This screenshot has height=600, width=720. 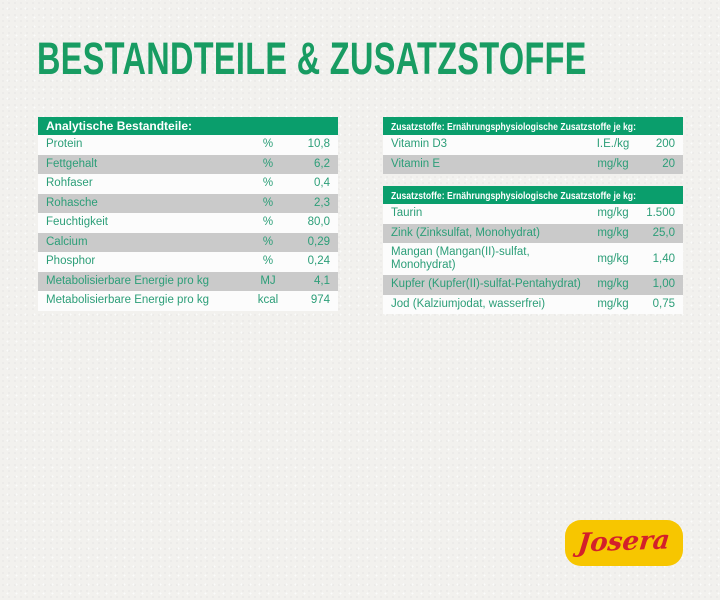 I want to click on table-row: Jod (Kalziumjodat, wasserfrei) mg/kg 0,75, so click(x=533, y=304).